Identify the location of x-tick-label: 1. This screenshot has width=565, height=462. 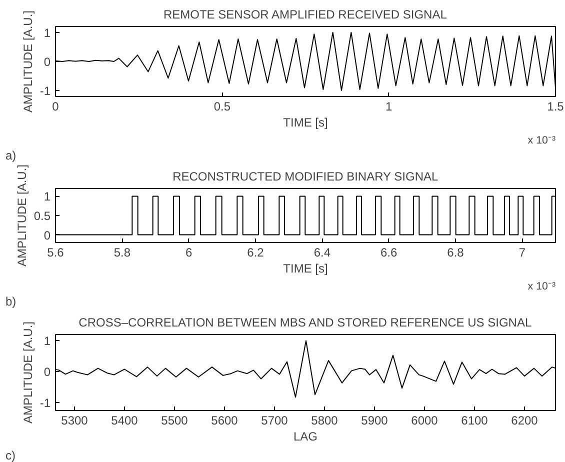
(388, 107).